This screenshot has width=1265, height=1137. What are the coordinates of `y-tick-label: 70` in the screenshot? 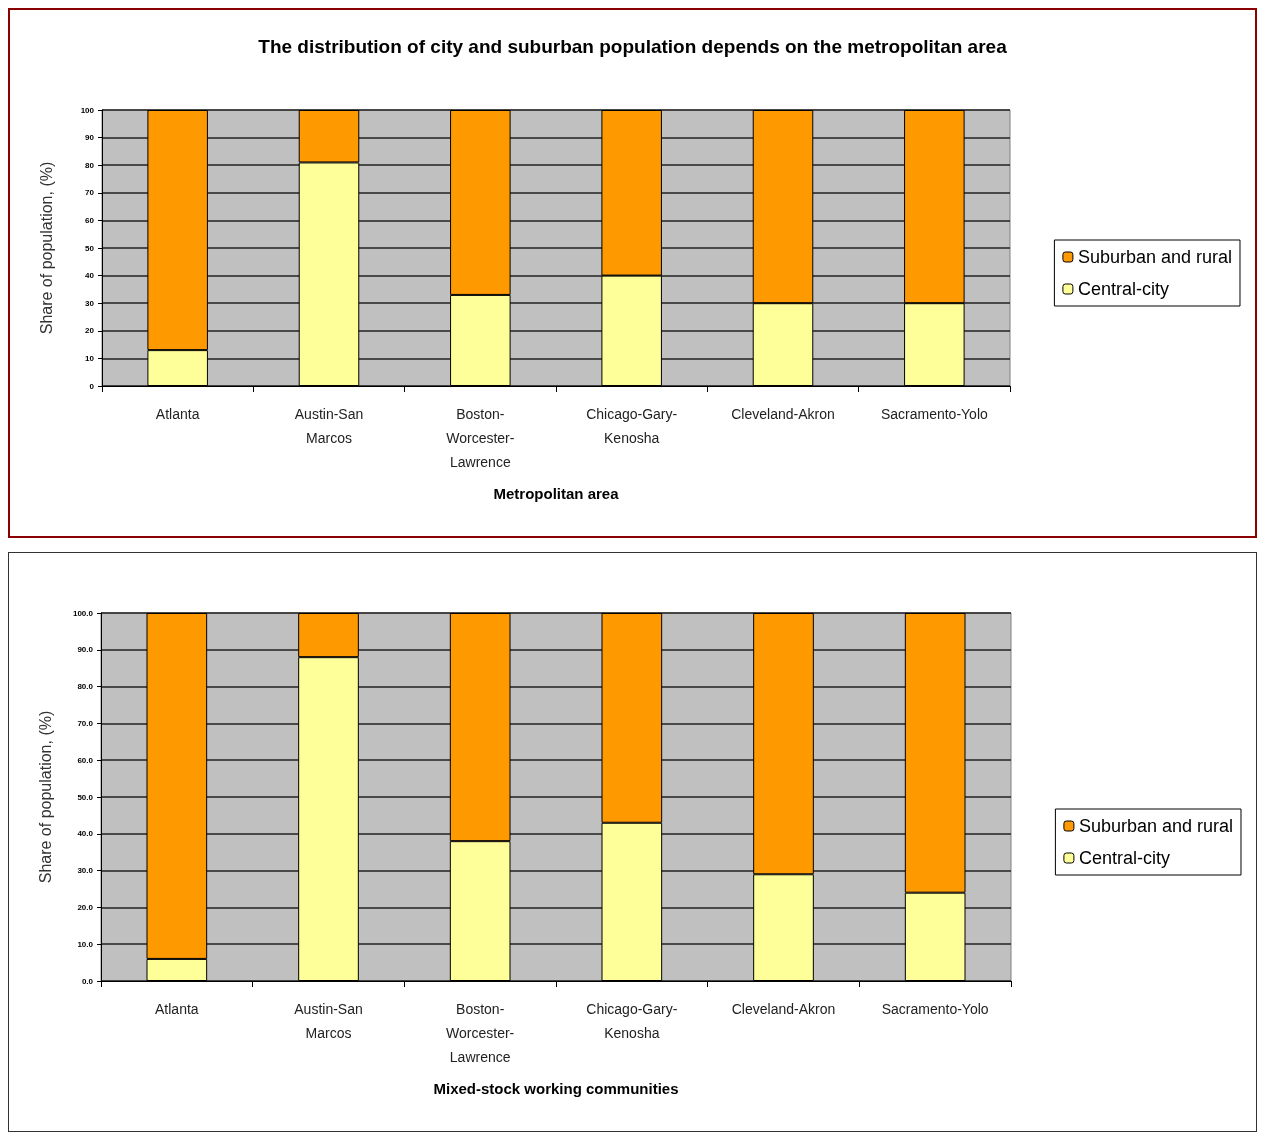 It's located at (90, 193).